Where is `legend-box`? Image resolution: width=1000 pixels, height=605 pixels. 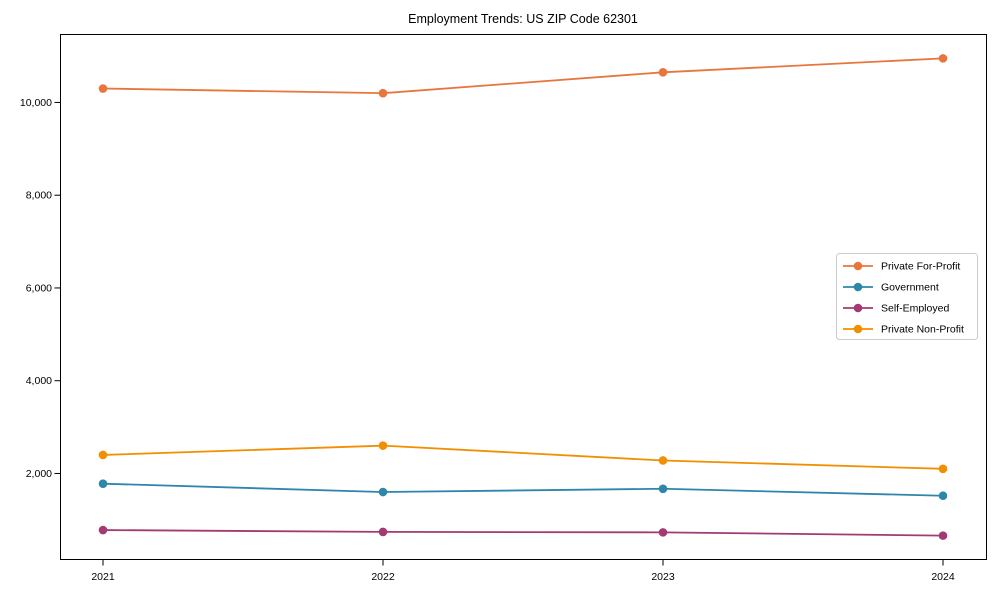
legend-box is located at coordinates (907, 296).